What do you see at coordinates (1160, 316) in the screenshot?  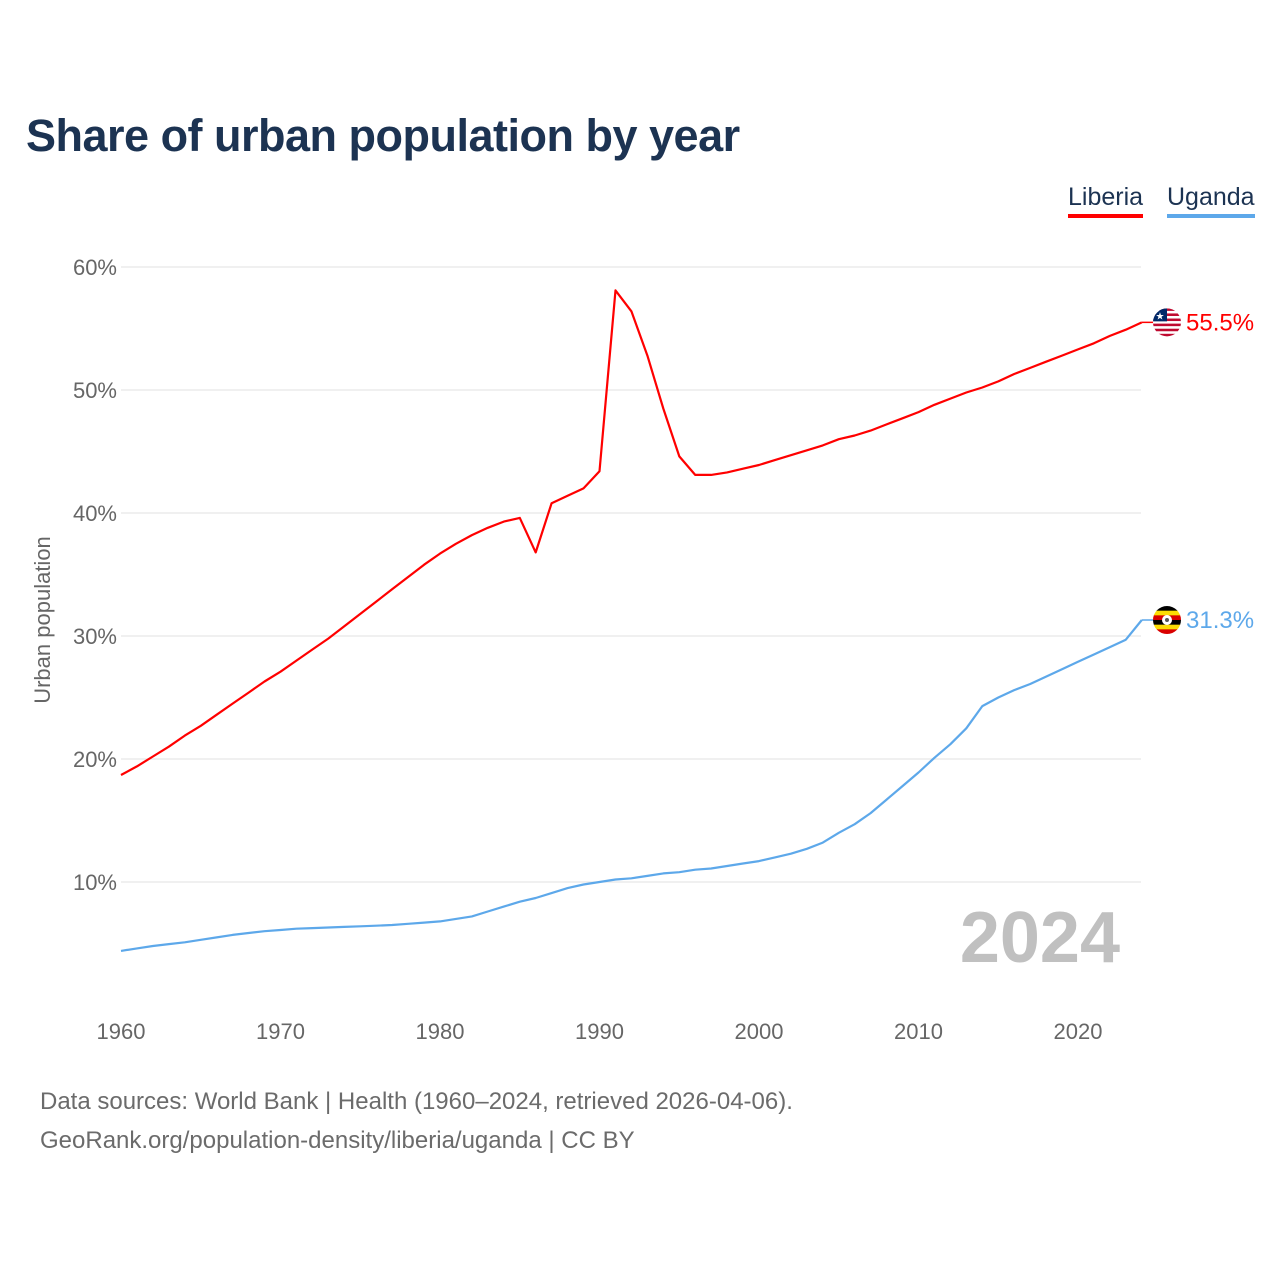 I see `flag-star: ★` at bounding box center [1160, 316].